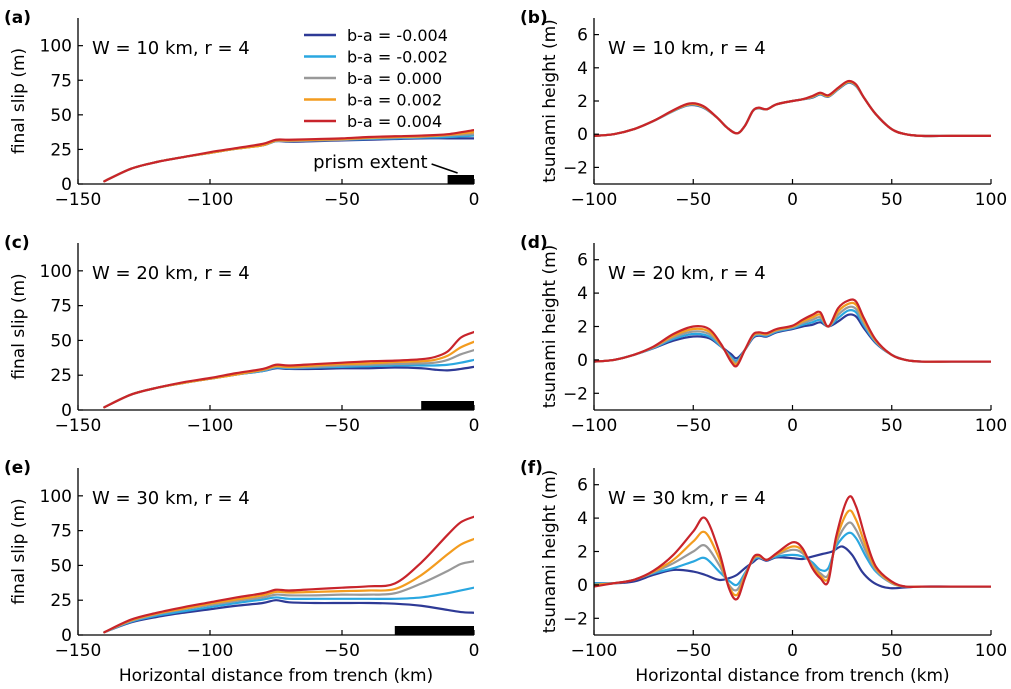 Image resolution: width=1011 pixels, height=689 pixels. I want to click on panel-annotation: W = 20 km, r = 4, so click(687, 273).